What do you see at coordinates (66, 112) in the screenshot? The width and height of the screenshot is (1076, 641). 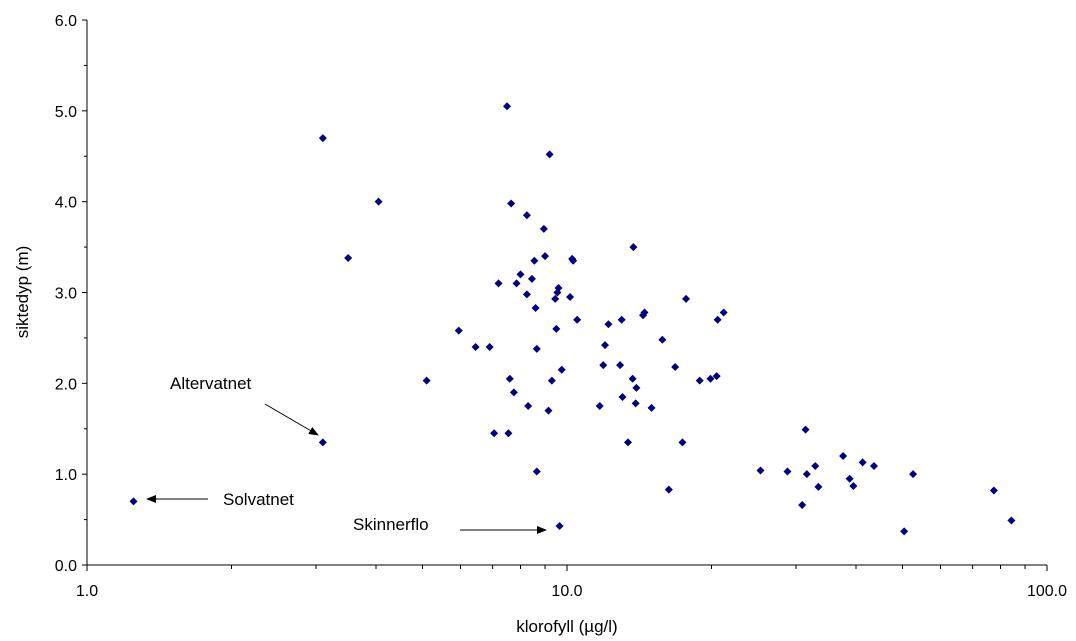 I see `y-tick-label: 5.0` at bounding box center [66, 112].